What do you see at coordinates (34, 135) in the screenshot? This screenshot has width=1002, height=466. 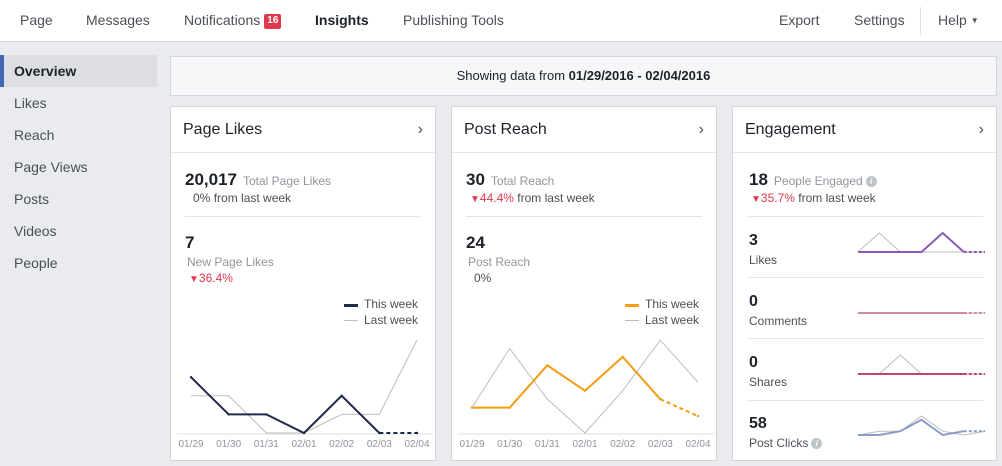 I see `sidebar-item-reach: Reach` at bounding box center [34, 135].